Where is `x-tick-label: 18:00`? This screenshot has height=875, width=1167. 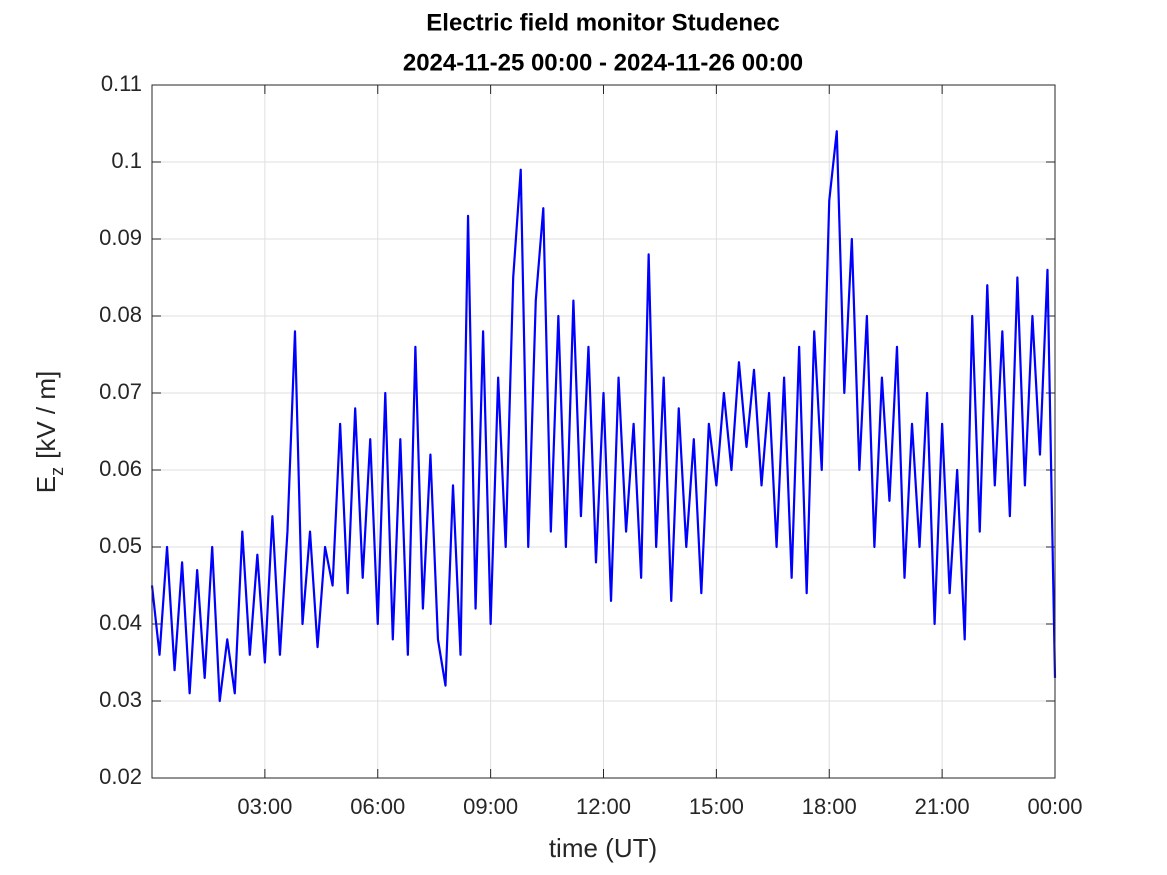 x-tick-label: 18:00 is located at coordinates (829, 806).